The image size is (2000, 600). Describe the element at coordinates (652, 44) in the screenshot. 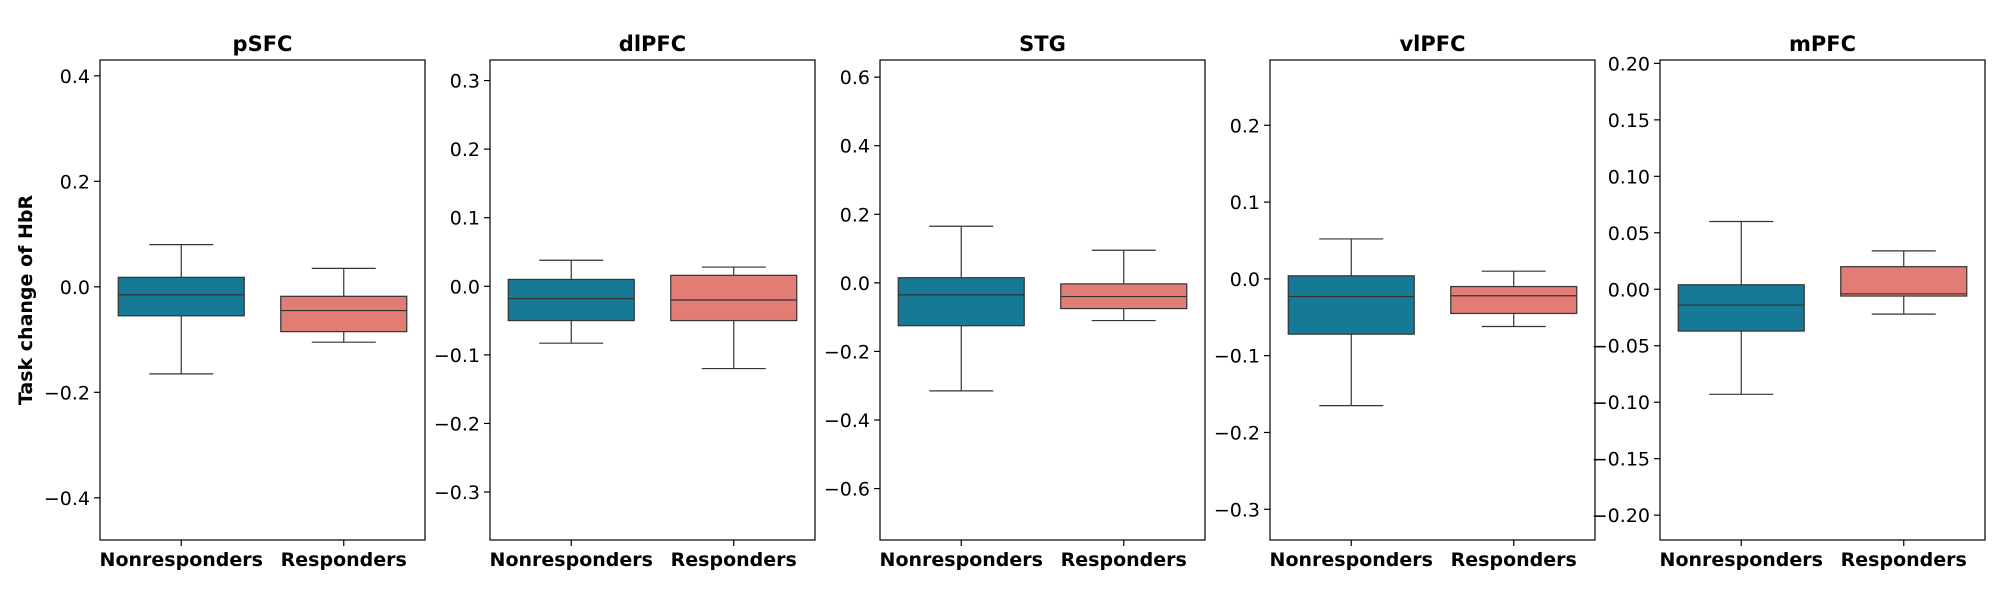

I see `panel-title: dlPFC` at that location.